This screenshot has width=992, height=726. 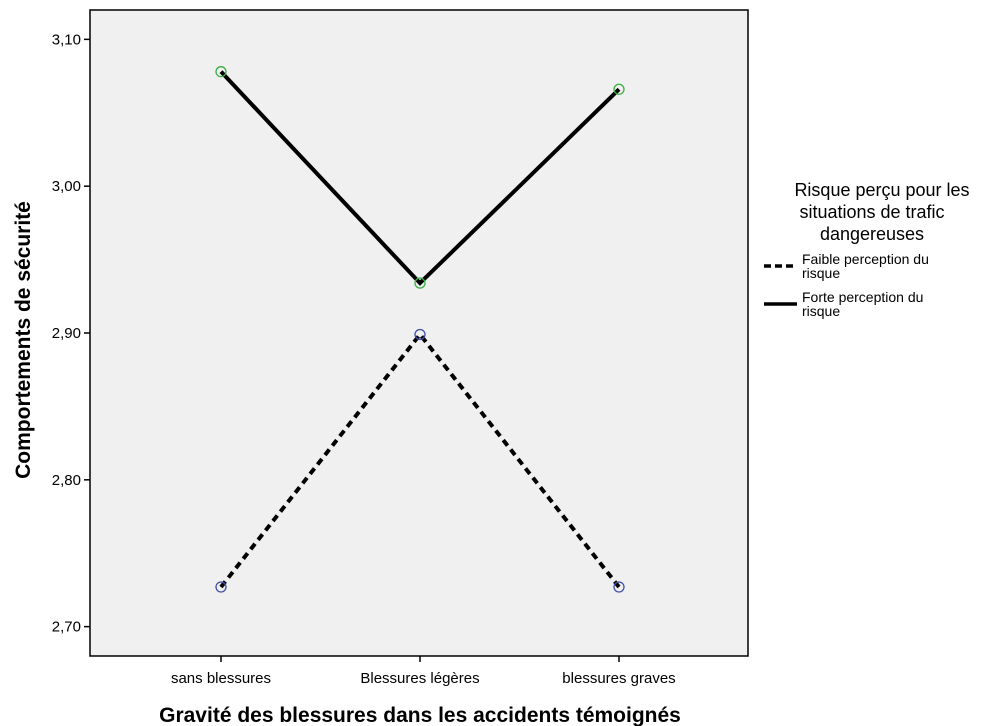 I want to click on x-tick-label: Blessures légères, so click(x=419, y=678).